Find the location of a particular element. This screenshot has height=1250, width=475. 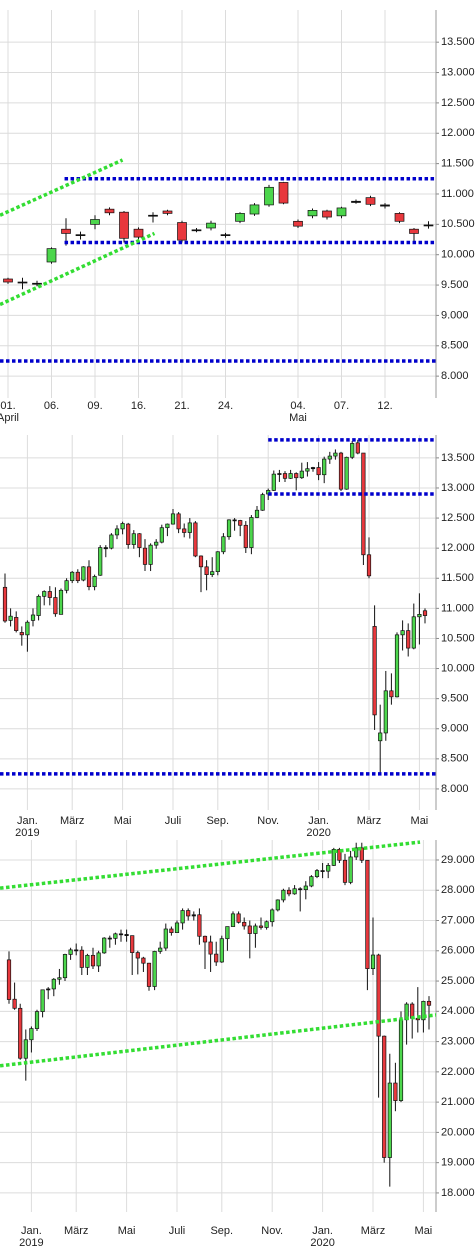

y-tick-label: 23.000 is located at coordinates (458, 1041).